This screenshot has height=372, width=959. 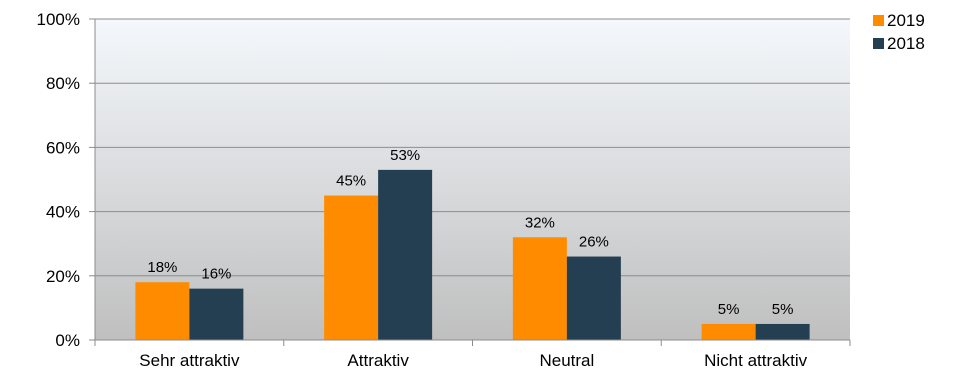 What do you see at coordinates (67, 340) in the screenshot?
I see `y-tick-label: 0%` at bounding box center [67, 340].